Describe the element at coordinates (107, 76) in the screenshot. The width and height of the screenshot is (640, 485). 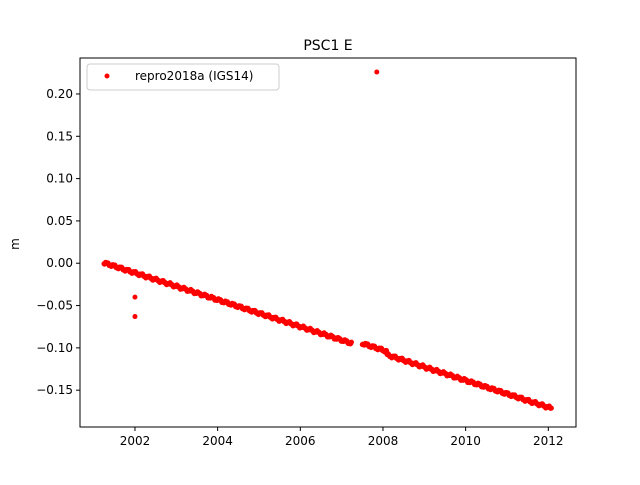
I see `legend-marker` at that location.